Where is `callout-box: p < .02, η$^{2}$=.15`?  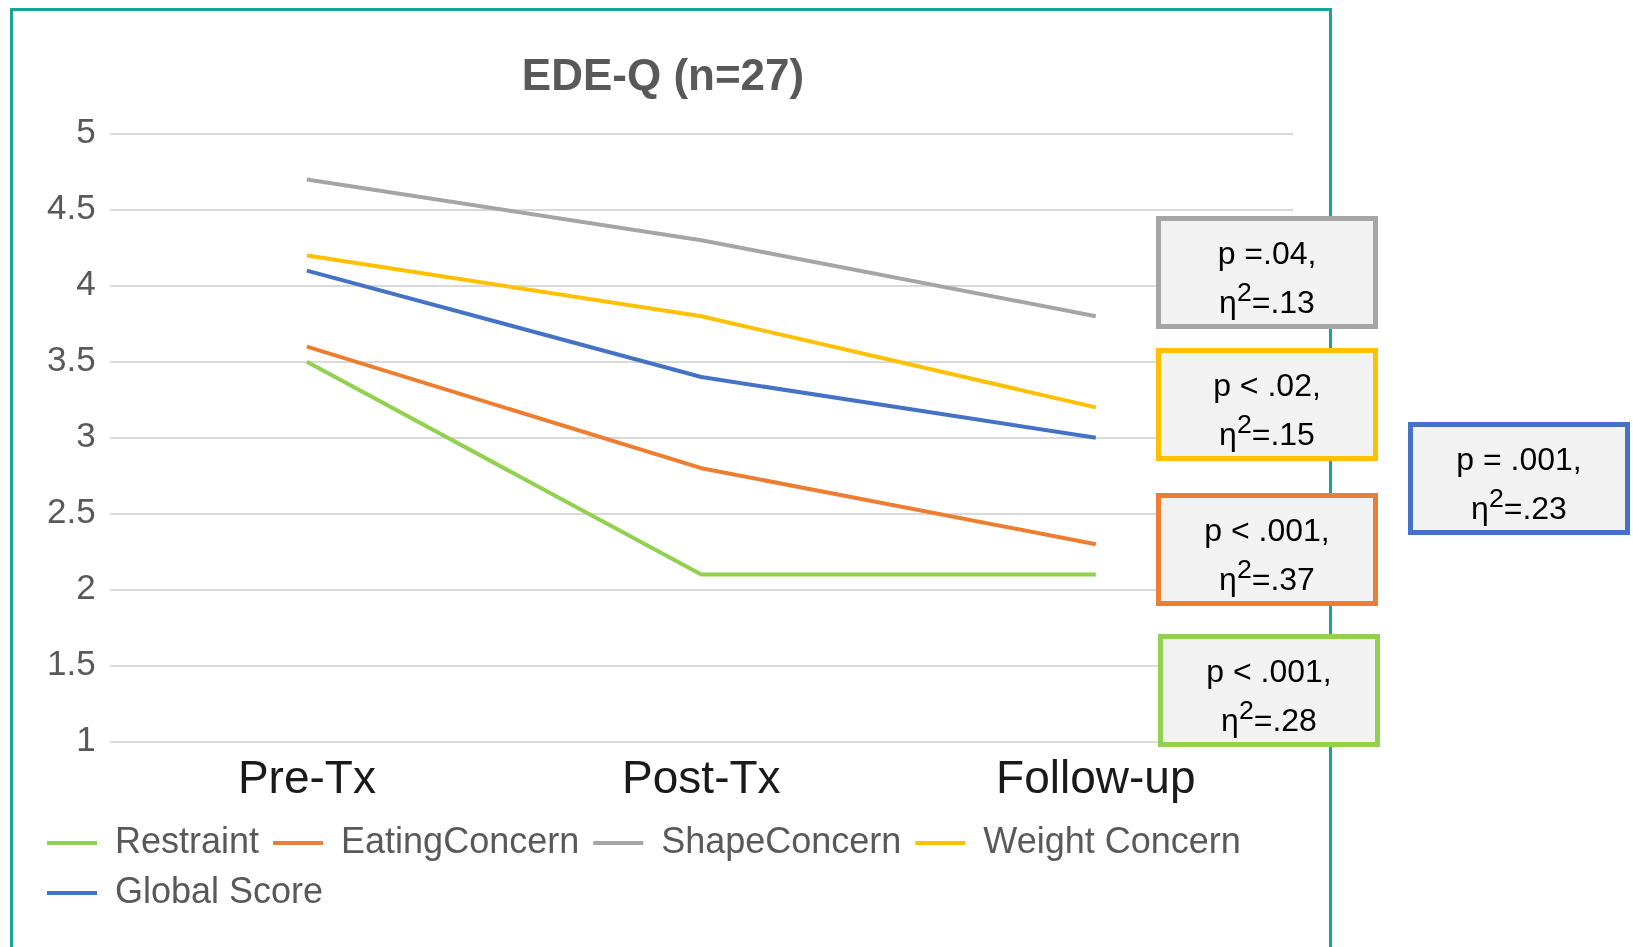
callout-box: p < .02, η$^{2}$=.15 is located at coordinates (1267, 404).